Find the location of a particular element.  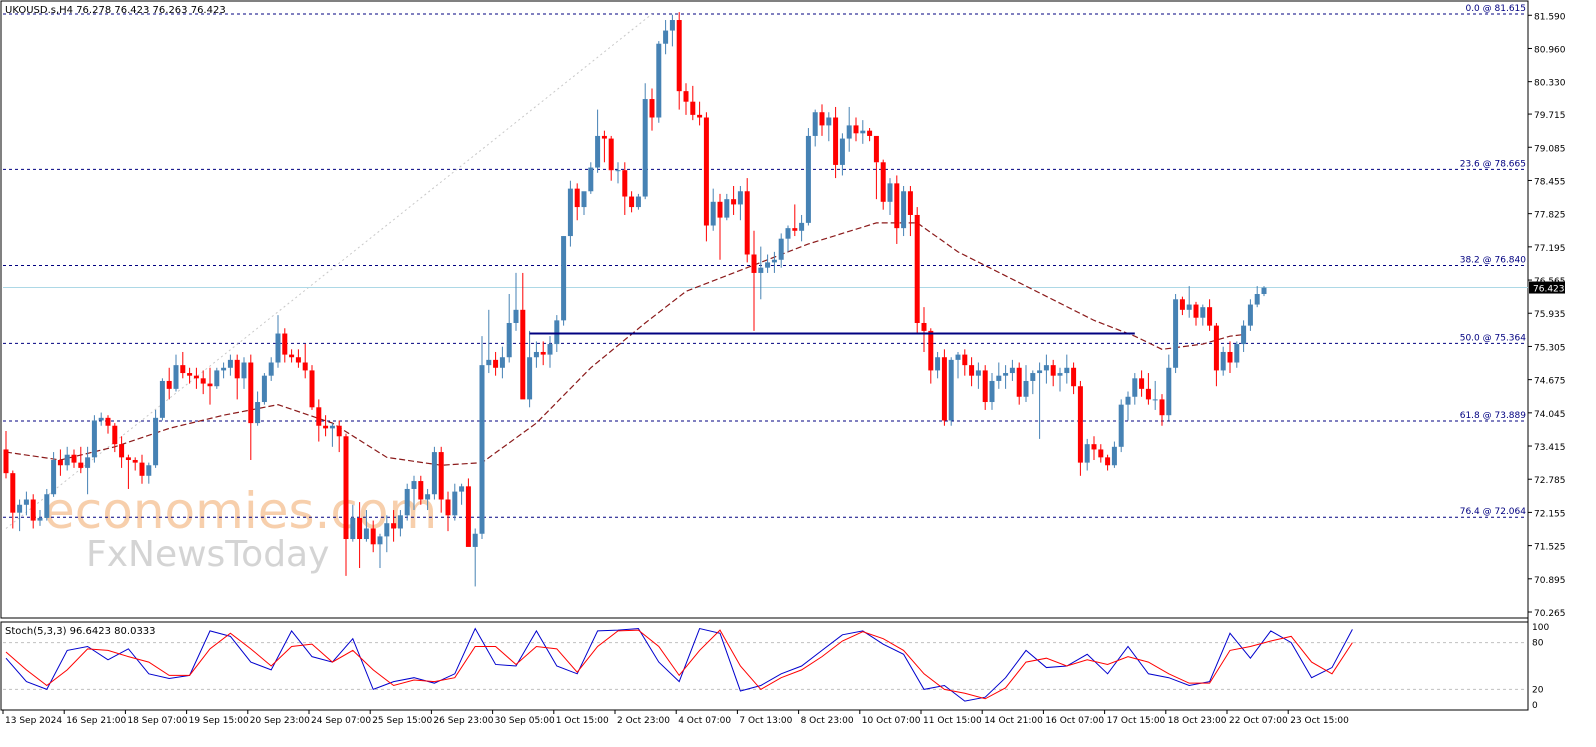

symbol-header: UKOUSD.s,H4 76.278 76.423 76.263 76.423 is located at coordinates (115, 10).